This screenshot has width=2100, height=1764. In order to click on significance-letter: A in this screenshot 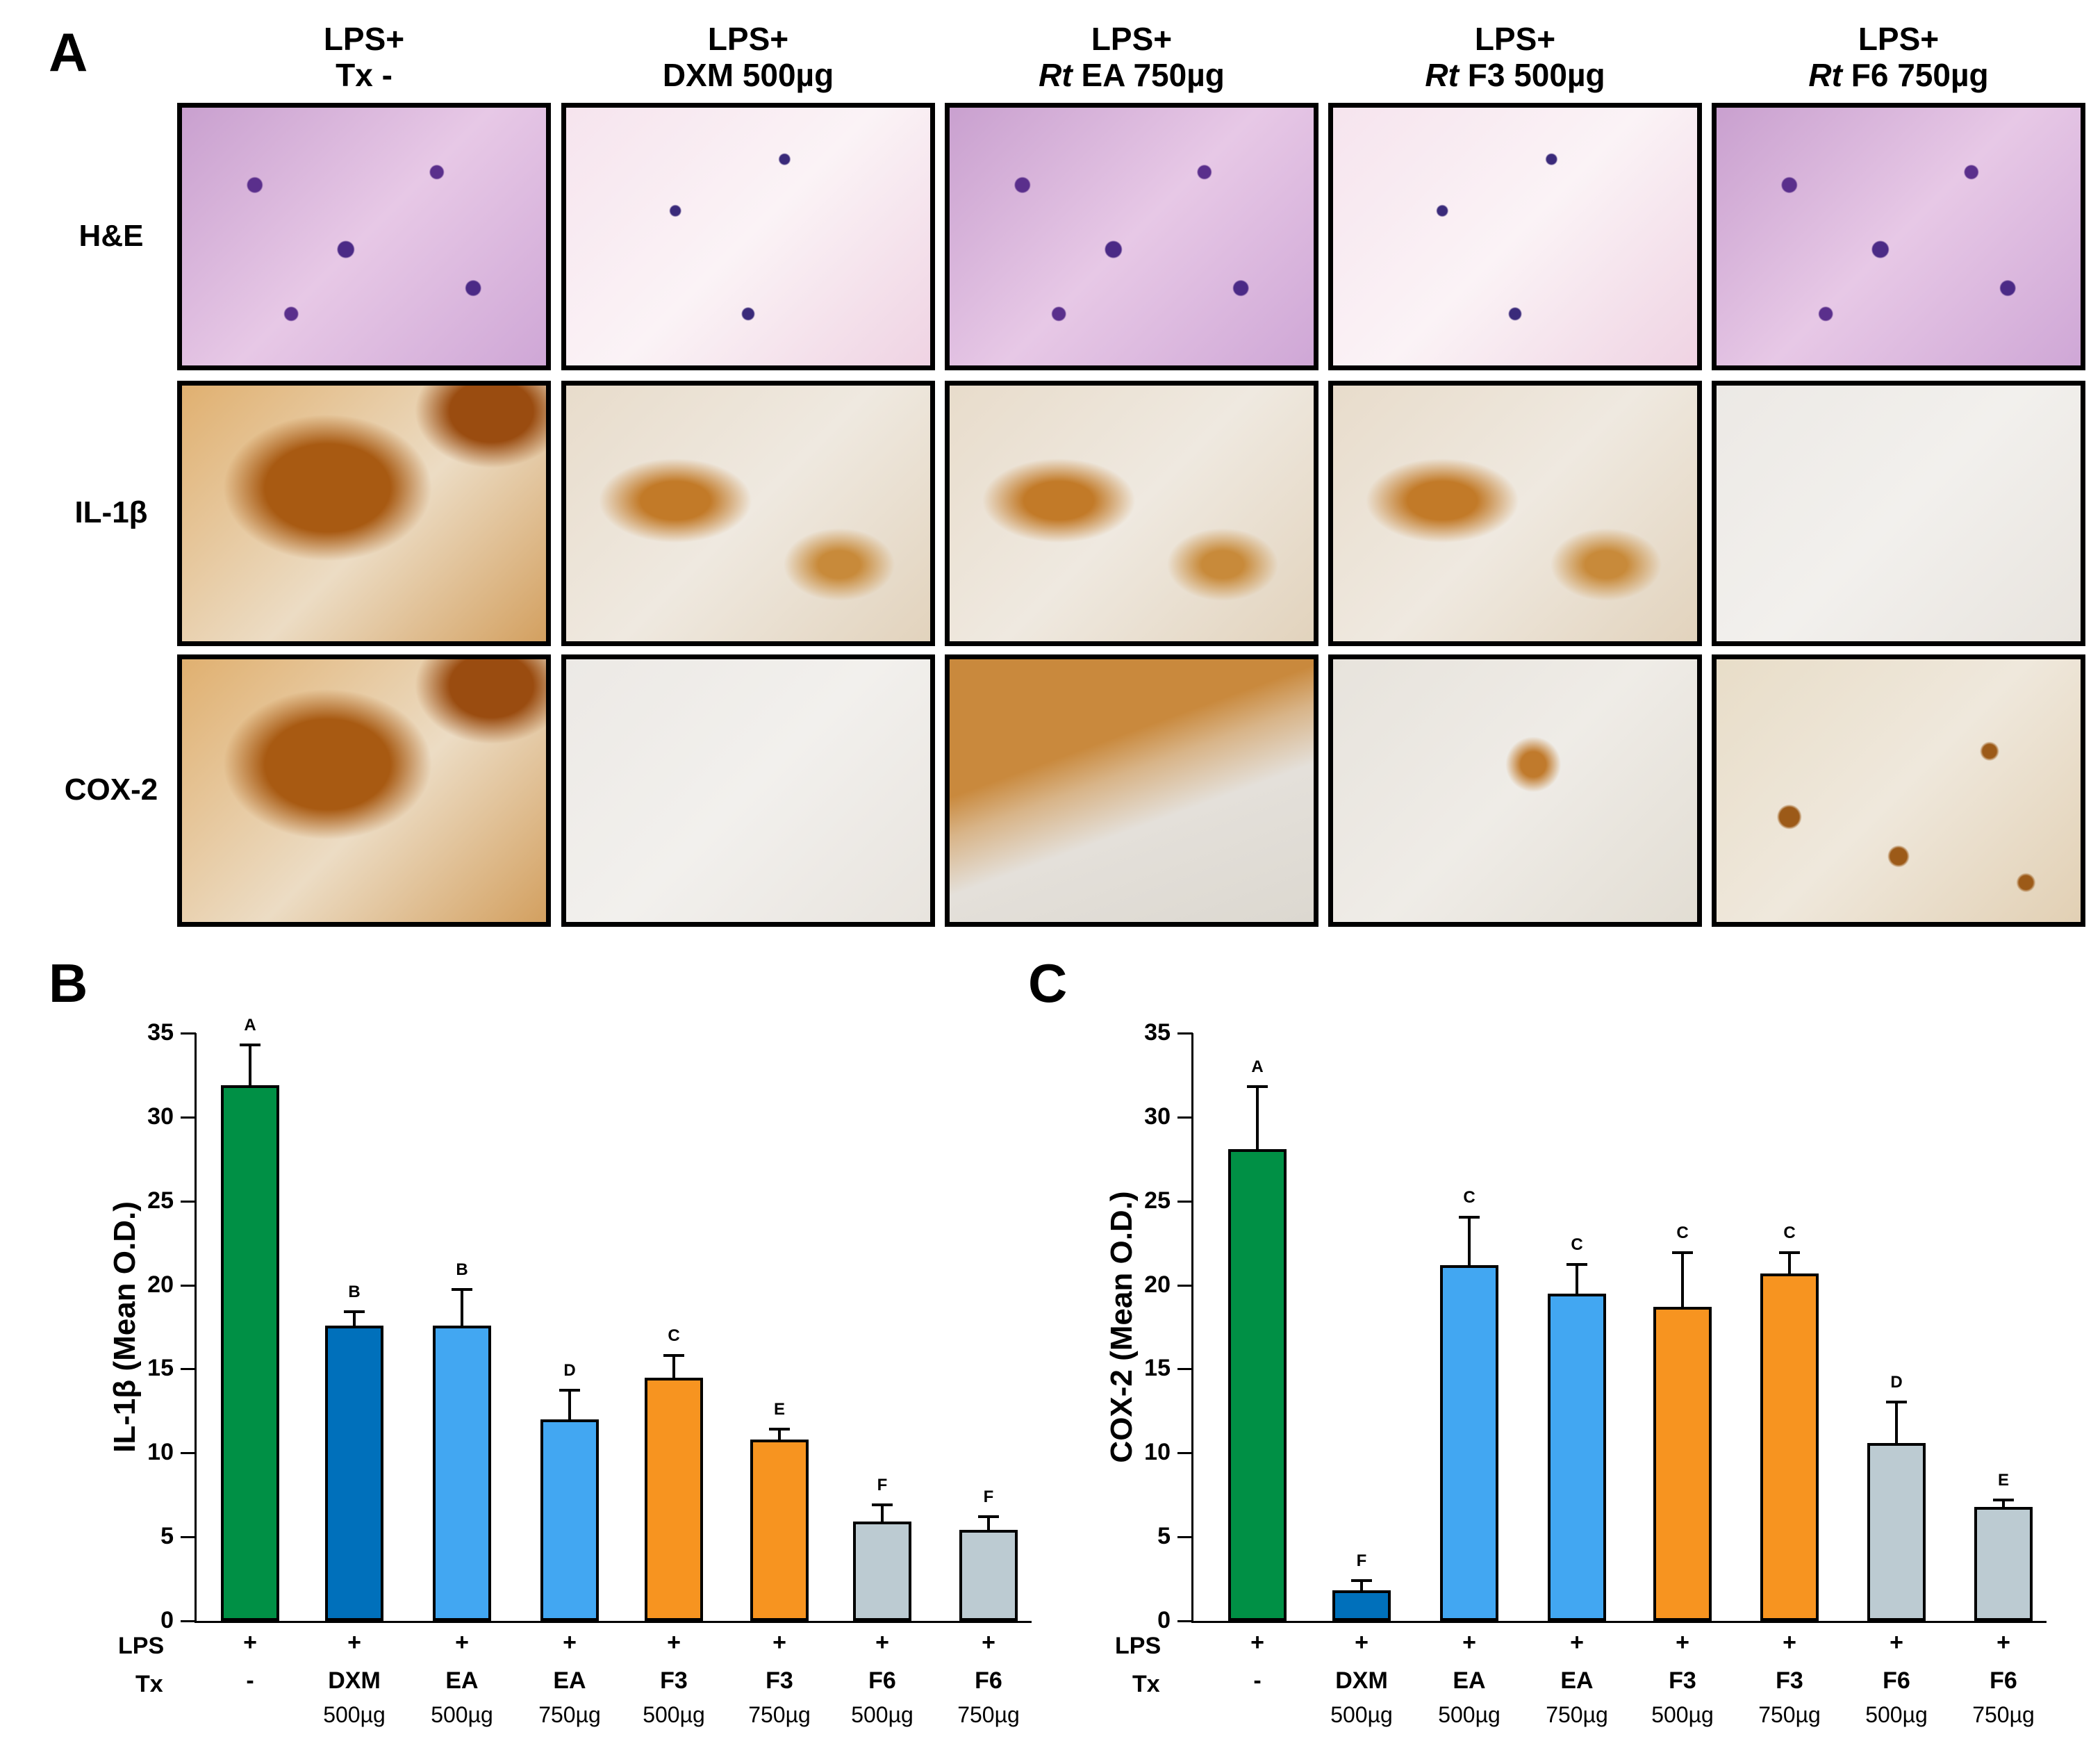, I will do `click(250, 1025)`.